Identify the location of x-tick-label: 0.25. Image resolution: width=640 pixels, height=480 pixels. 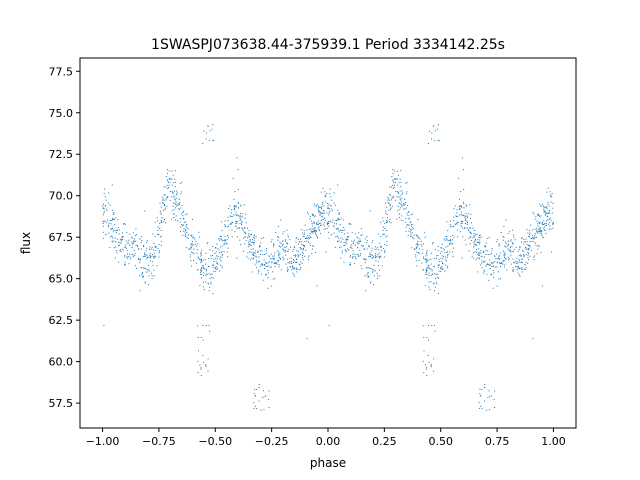
(384, 441).